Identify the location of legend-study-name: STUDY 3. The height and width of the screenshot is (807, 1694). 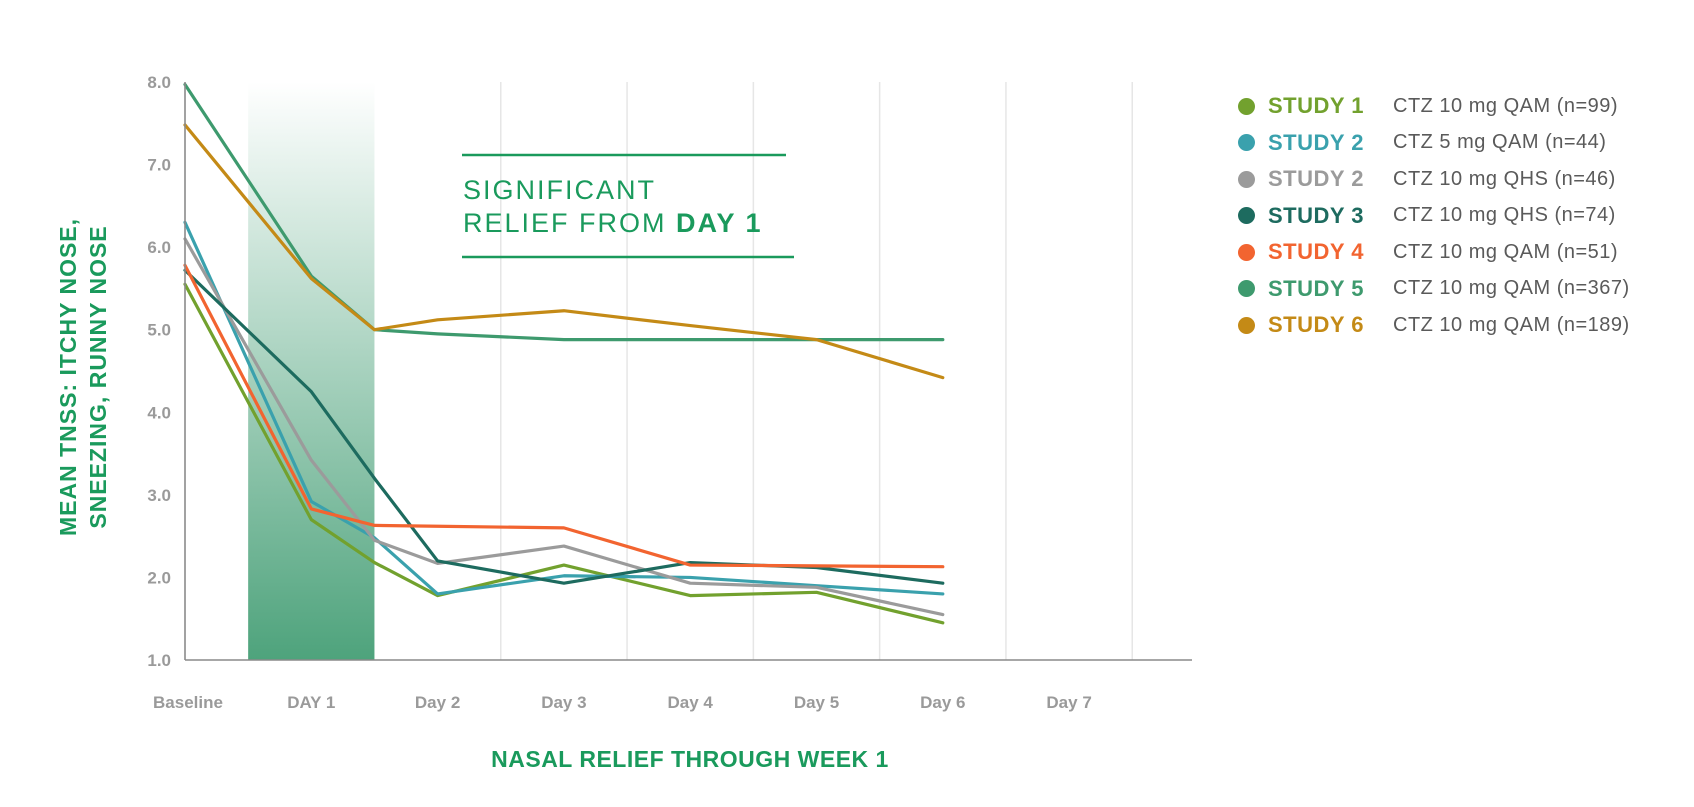
(1316, 215).